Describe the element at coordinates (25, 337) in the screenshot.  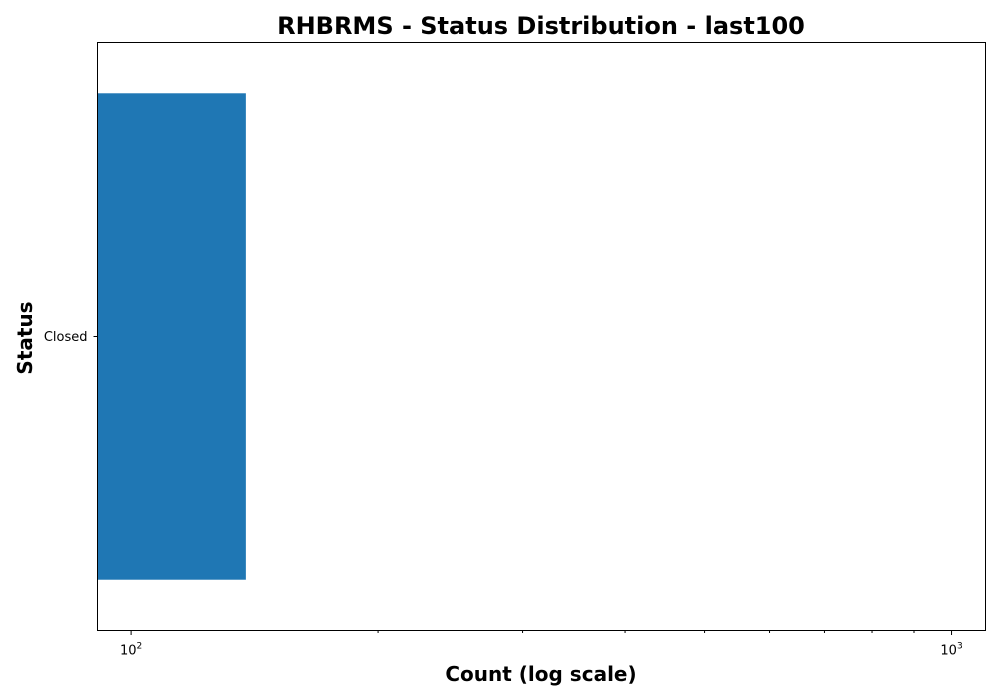
I see `y-axis-label: Status` at that location.